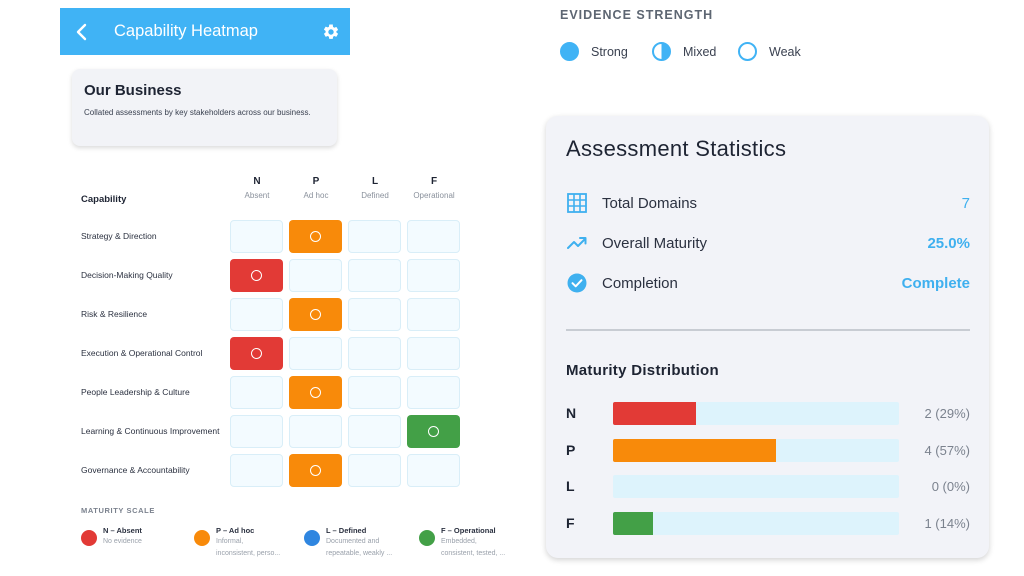 Image resolution: width=1024 pixels, height=576 pixels. What do you see at coordinates (135, 391) in the screenshot?
I see `capability-label: People Leadership & Culture` at bounding box center [135, 391].